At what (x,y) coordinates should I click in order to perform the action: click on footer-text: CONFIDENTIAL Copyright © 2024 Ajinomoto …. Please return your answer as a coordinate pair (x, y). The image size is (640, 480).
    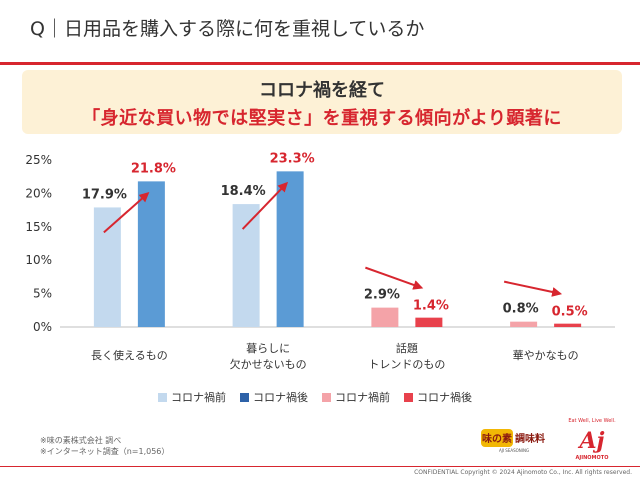
    Looking at the image, I should click on (523, 472).